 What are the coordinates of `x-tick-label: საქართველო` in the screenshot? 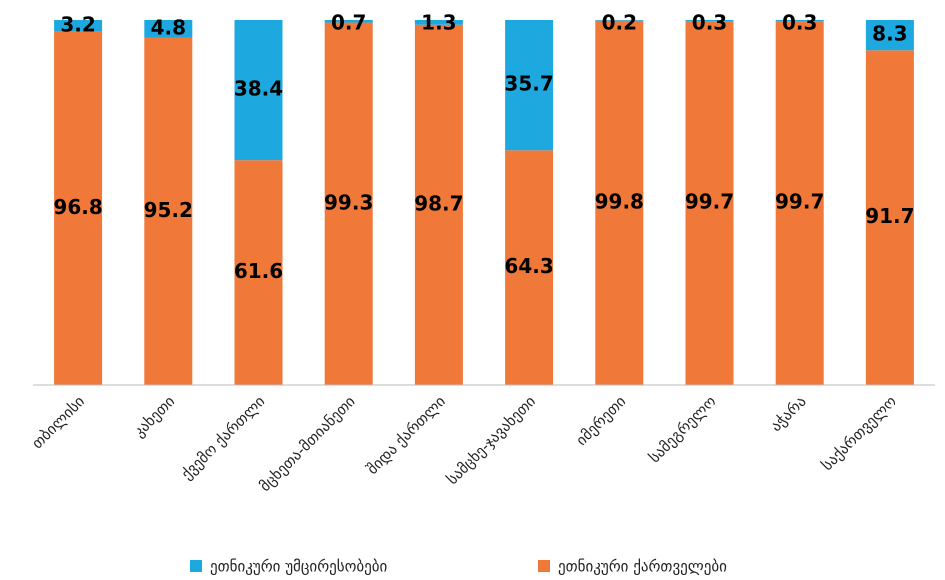 It's located at (859, 433).